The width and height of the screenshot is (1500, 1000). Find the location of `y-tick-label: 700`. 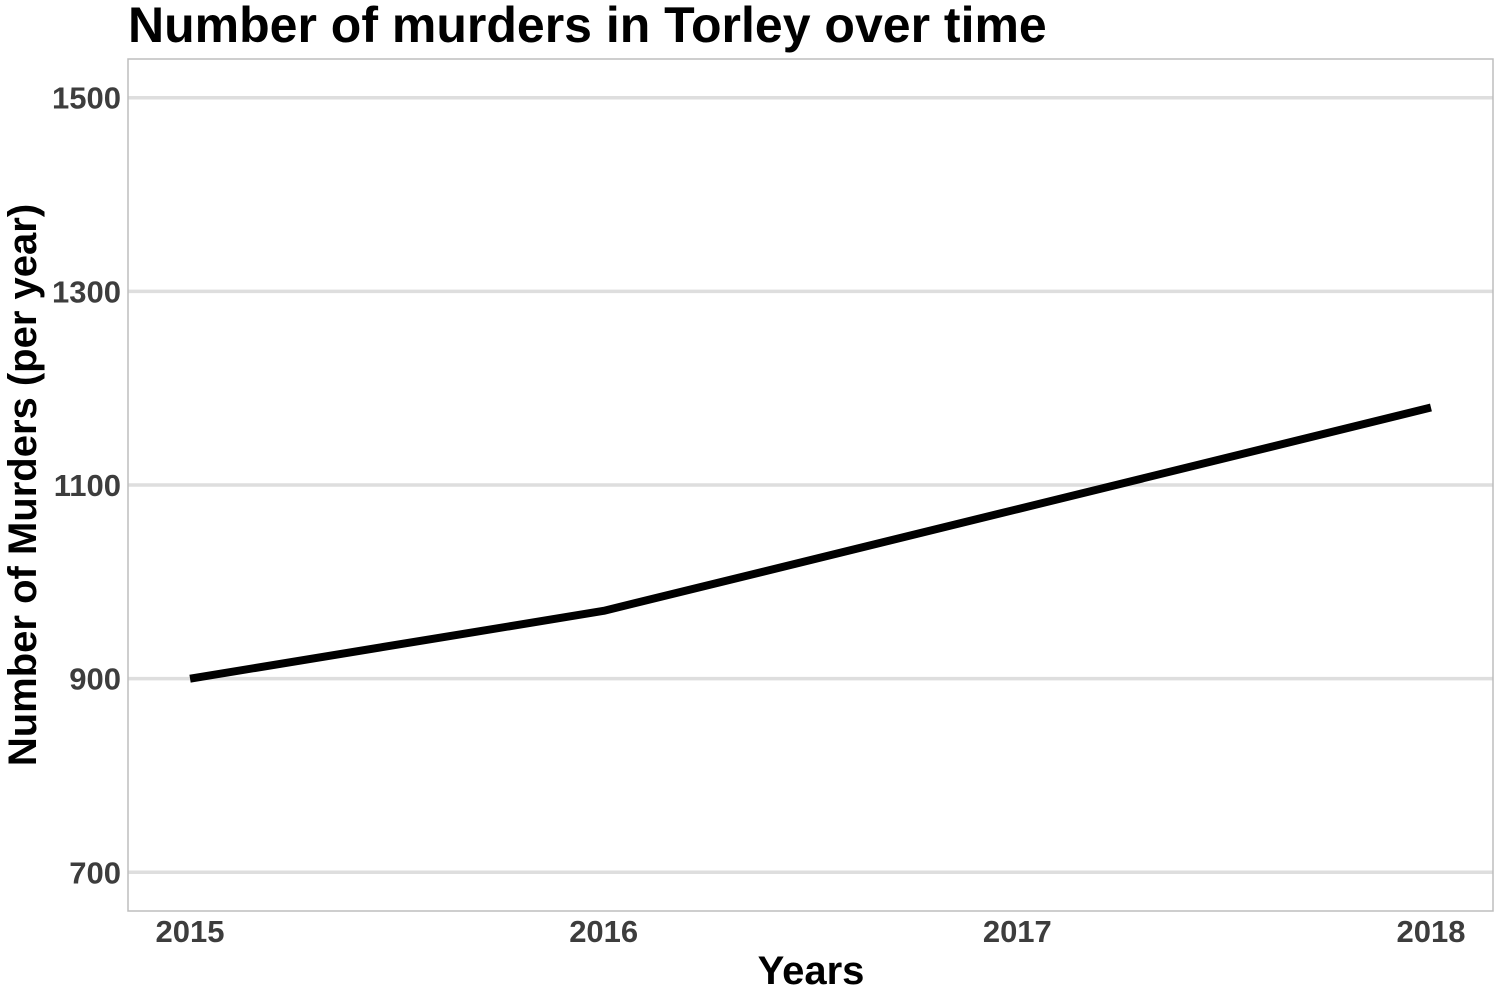

y-tick-label: 700 is located at coordinates (95, 872).